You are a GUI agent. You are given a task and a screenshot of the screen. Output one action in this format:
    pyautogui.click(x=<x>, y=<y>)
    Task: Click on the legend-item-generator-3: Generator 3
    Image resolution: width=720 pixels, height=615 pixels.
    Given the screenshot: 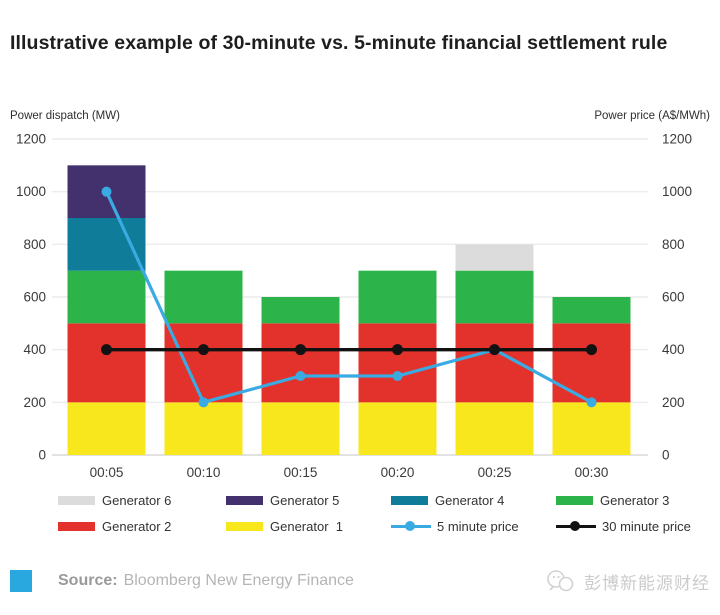 What is the action you would take?
    pyautogui.click(x=632, y=500)
    